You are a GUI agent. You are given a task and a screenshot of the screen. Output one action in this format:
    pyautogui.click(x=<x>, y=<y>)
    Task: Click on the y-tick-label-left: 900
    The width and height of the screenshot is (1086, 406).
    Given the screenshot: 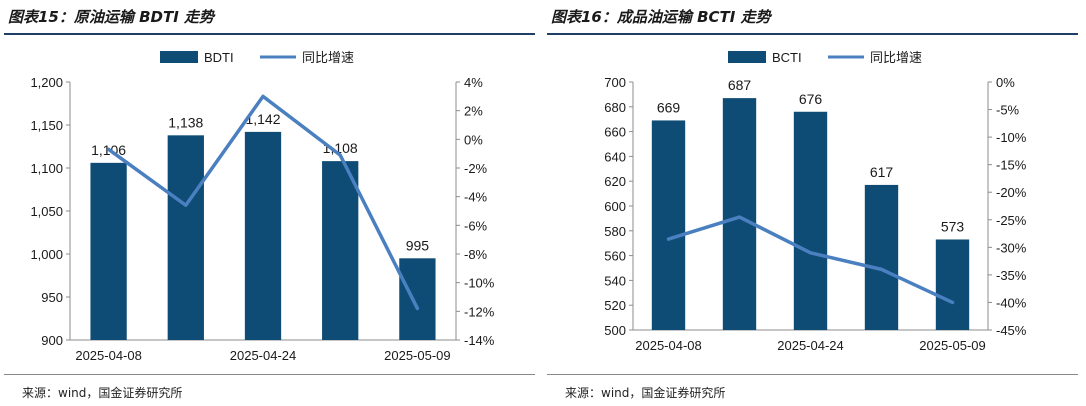 What is the action you would take?
    pyautogui.click(x=52, y=340)
    